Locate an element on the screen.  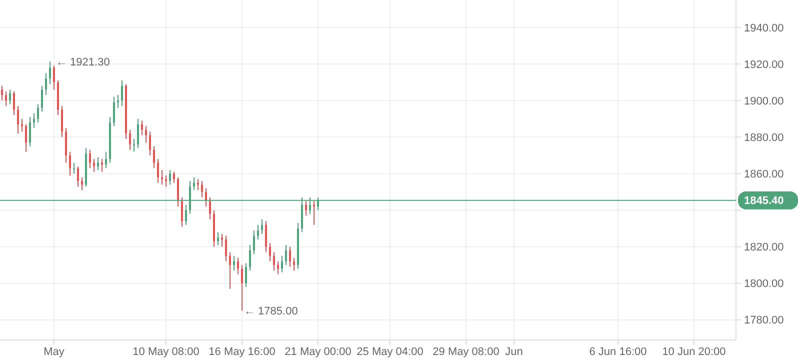
y-tick-label: 1920.00 is located at coordinates (764, 64).